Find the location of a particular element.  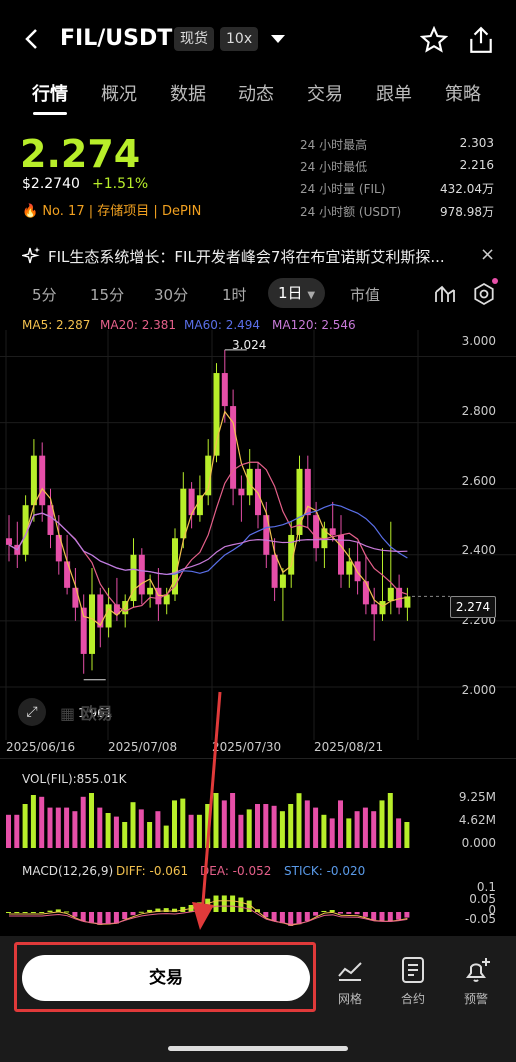

macd-axis-label: 0.05 is located at coordinates (482, 899).